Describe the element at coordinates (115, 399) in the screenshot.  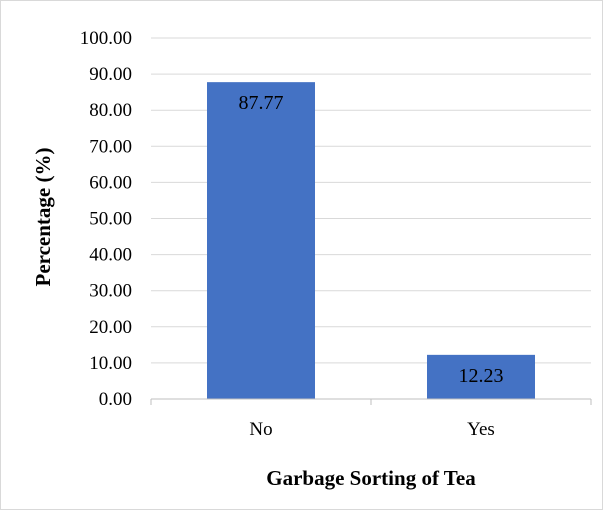
I see `y-tick-label: 0.00` at that location.